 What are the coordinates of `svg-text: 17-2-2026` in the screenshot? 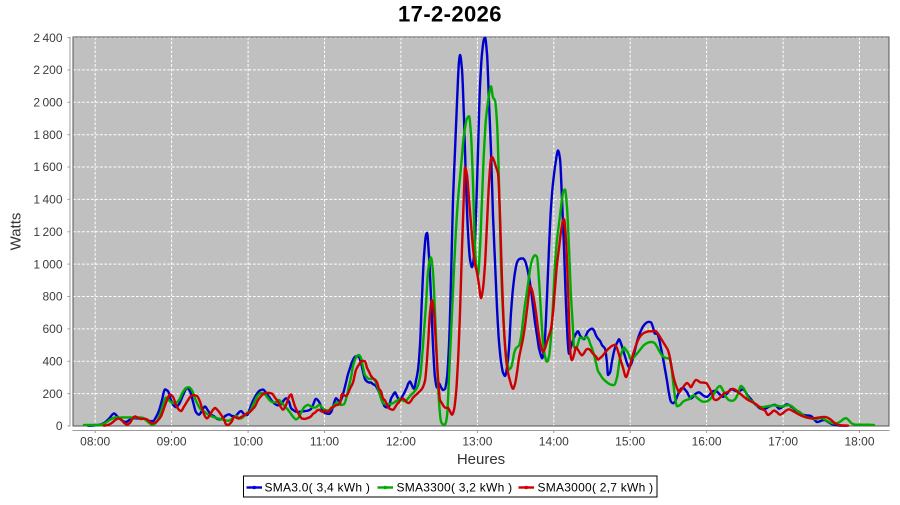 It's located at (450, 14).